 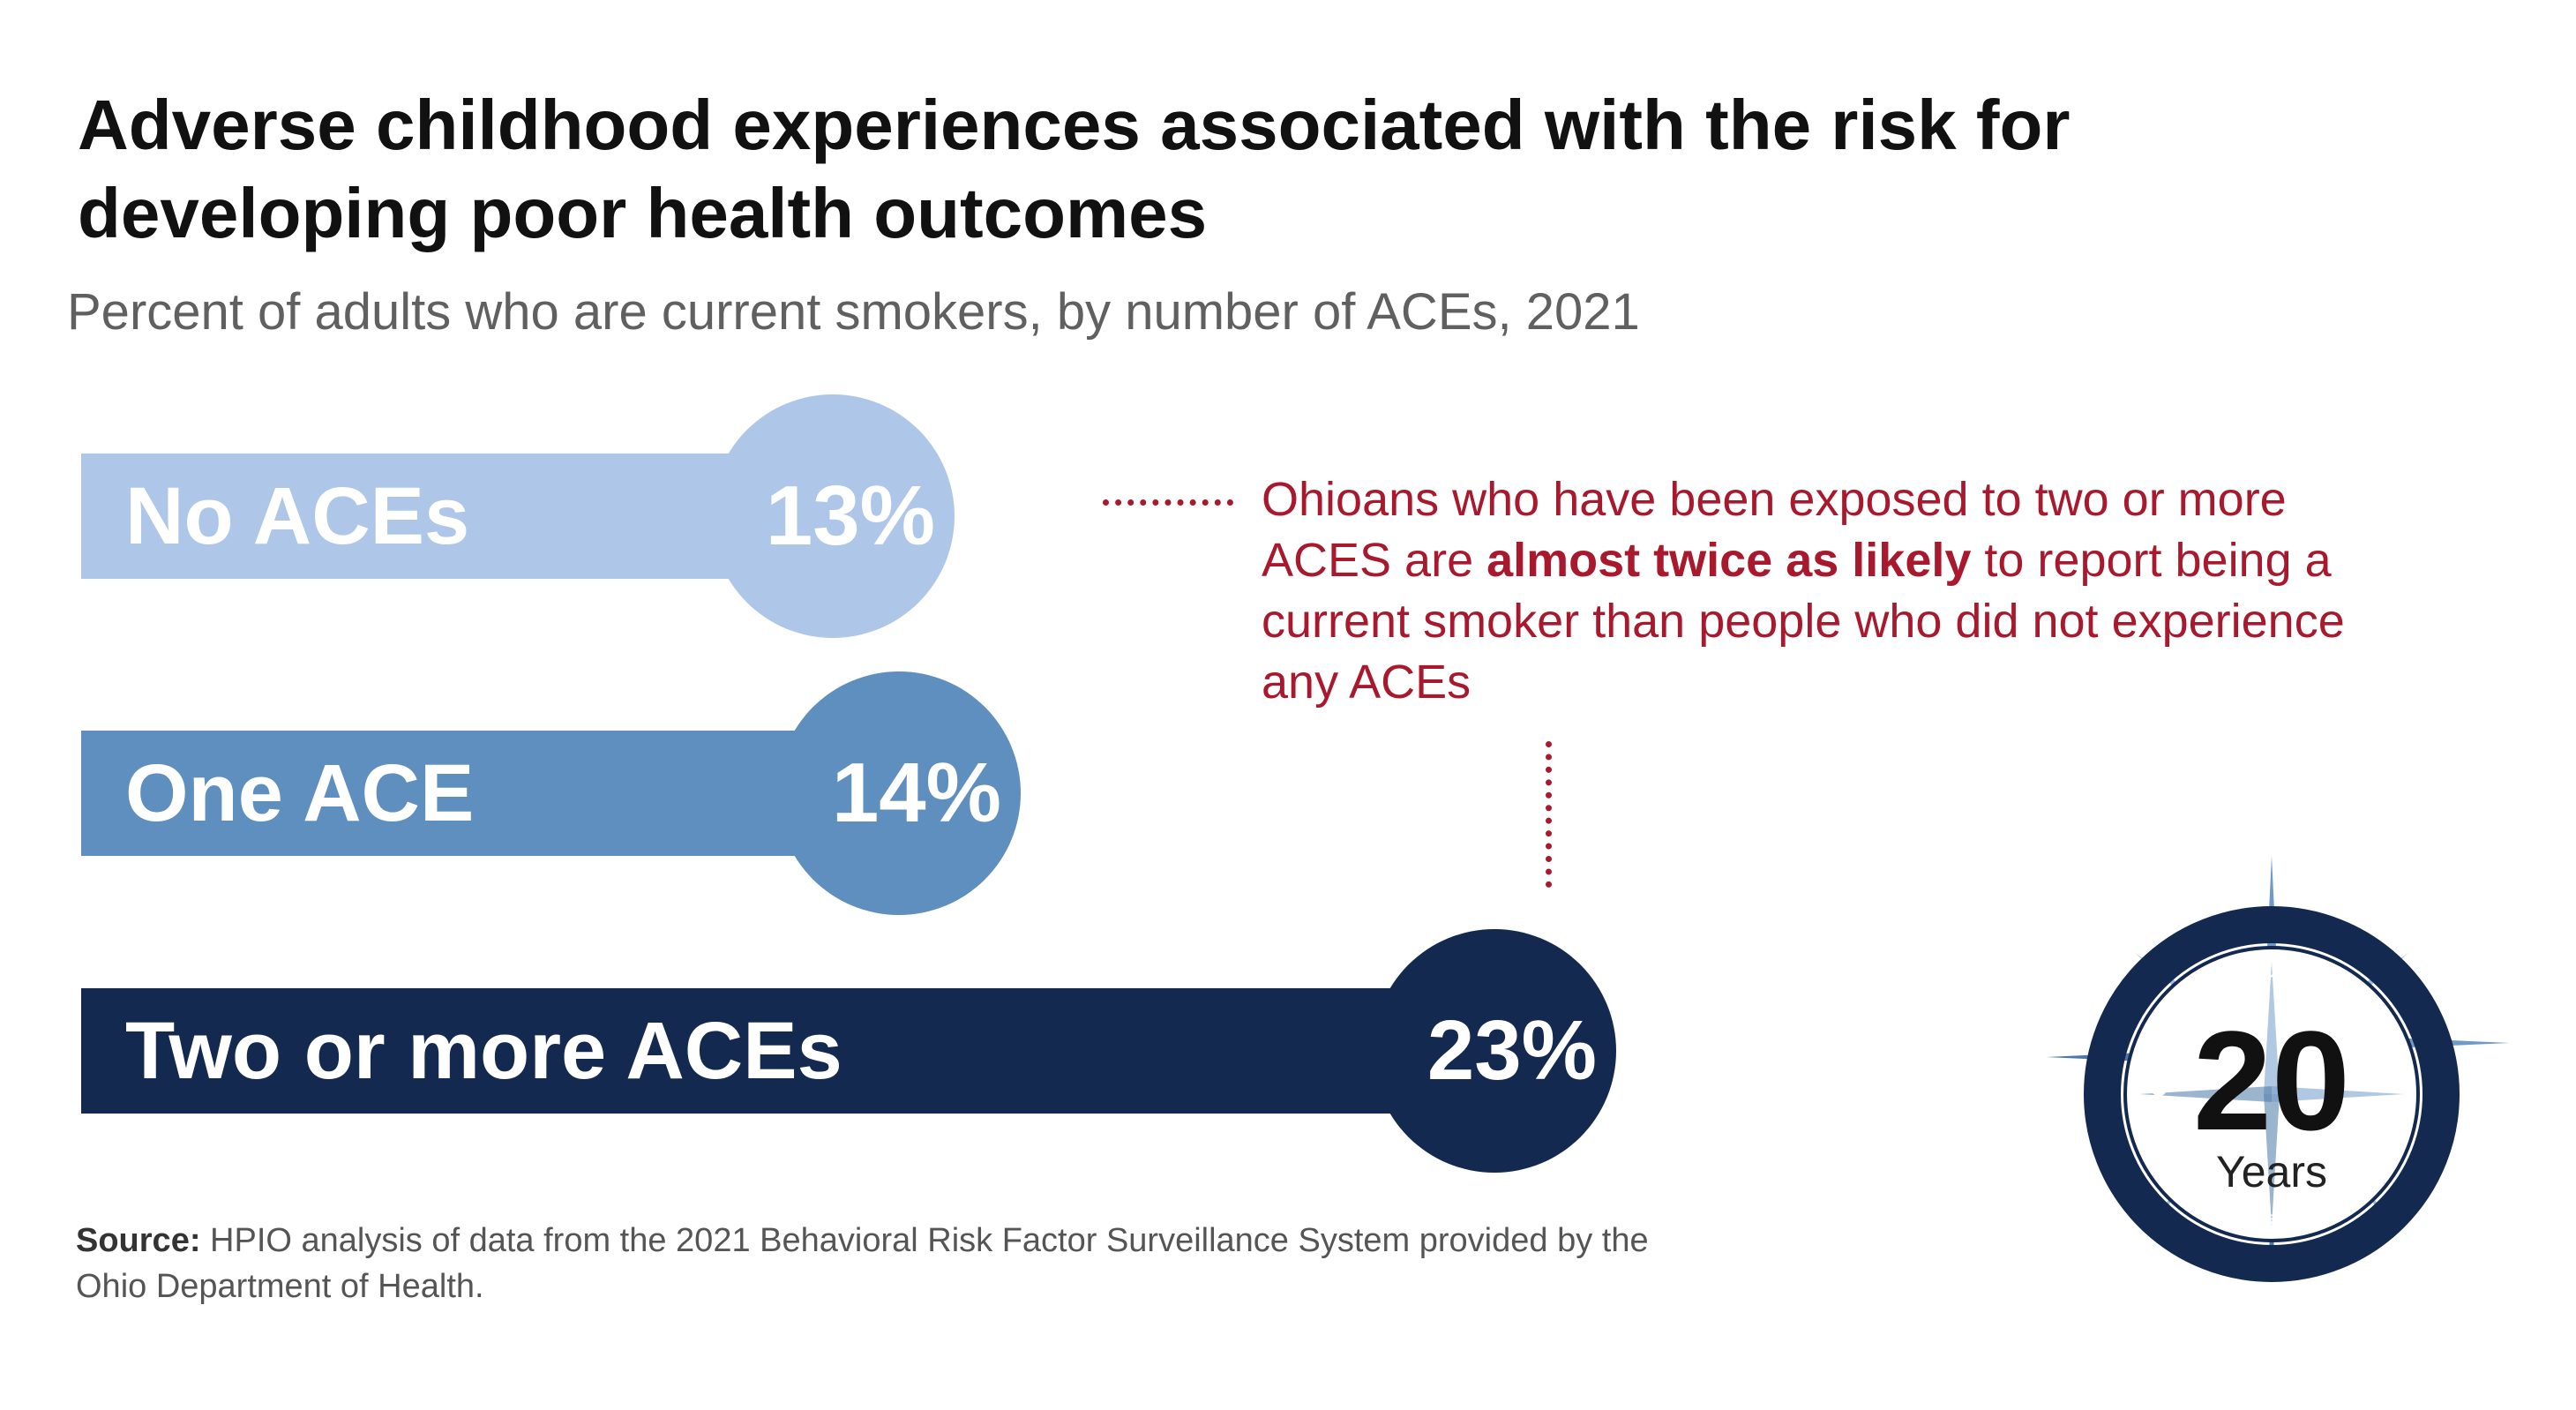 I want to click on bar-label: No ACEs, so click(x=298, y=516).